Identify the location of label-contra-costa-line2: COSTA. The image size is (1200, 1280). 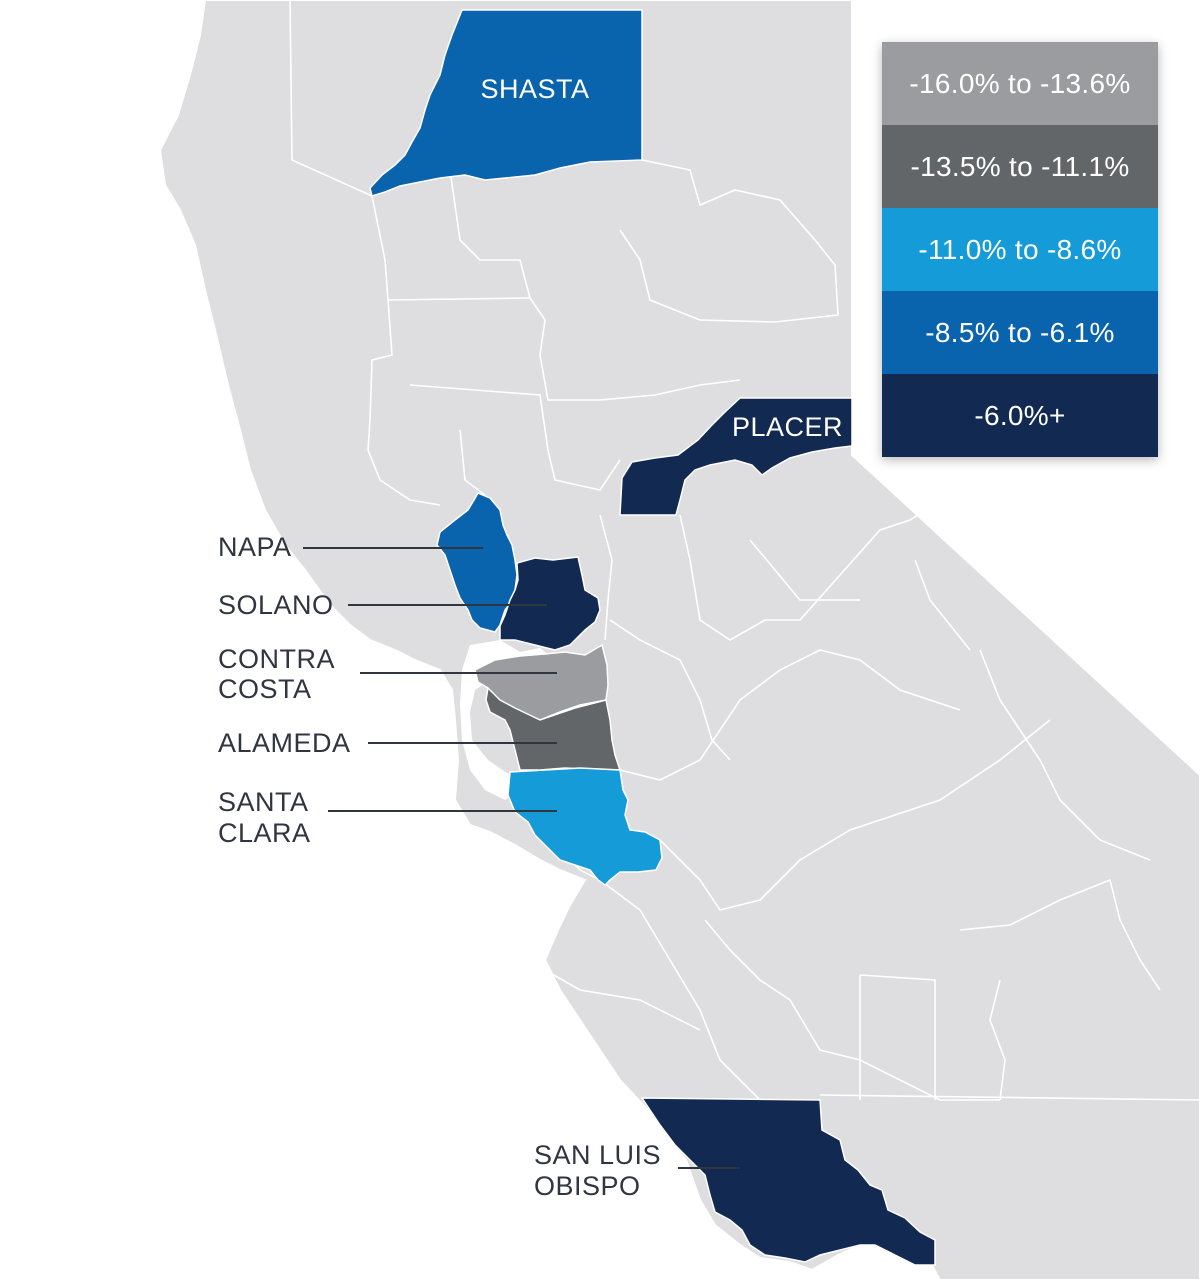
(265, 689).